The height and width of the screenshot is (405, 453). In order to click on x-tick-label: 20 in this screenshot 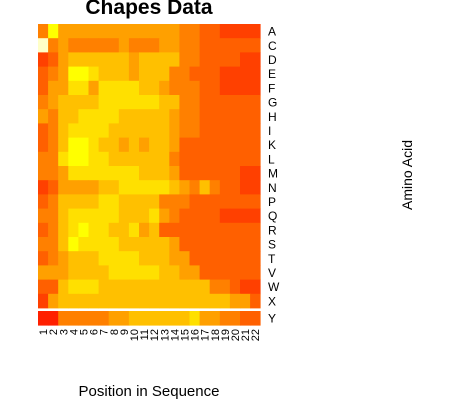, I will do `click(236, 335)`.